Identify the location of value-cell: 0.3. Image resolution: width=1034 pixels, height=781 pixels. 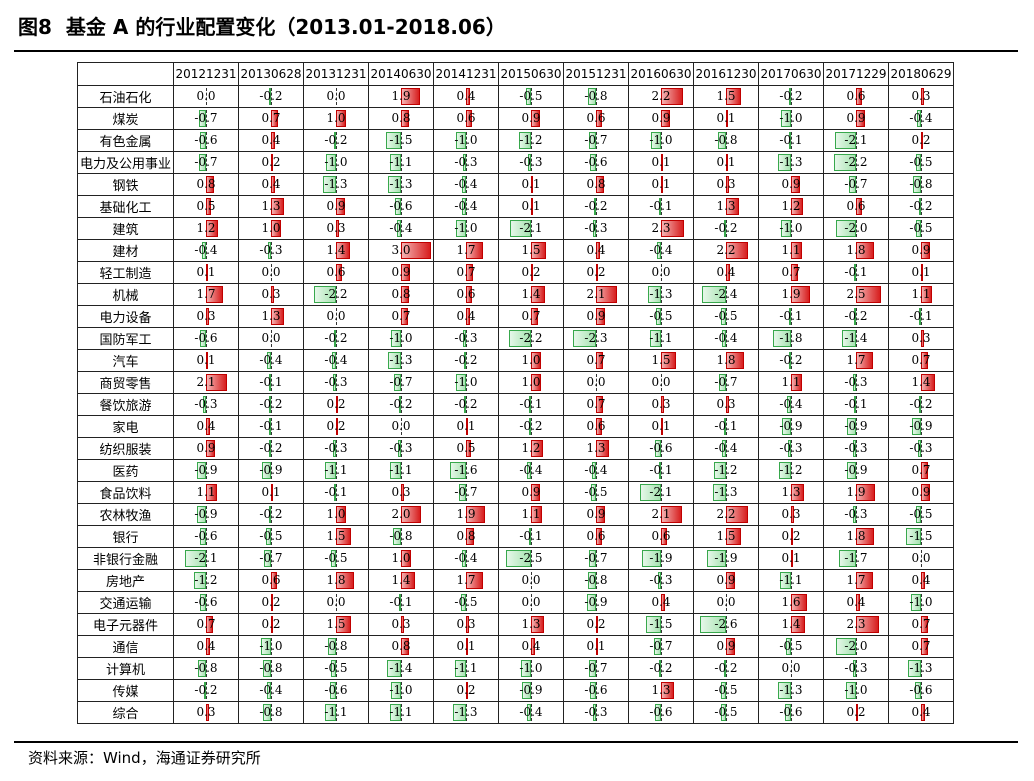
(921, 338).